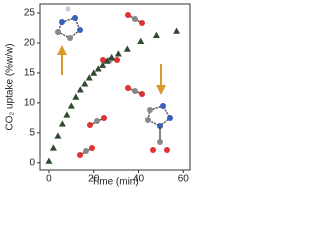 The height and width of the screenshot is (240, 320). What do you see at coordinates (184, 179) in the screenshot?
I see `x-tick-label: 60` at bounding box center [184, 179].